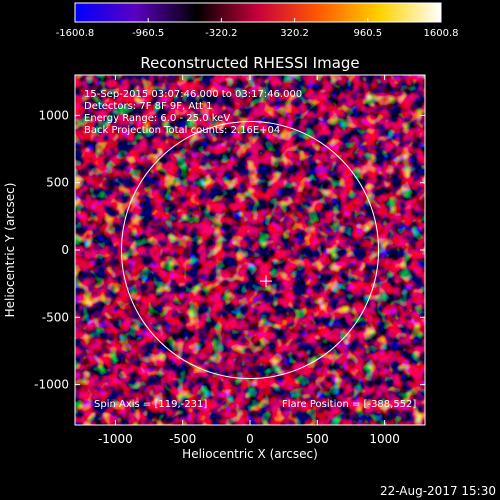 The height and width of the screenshot is (500, 500). I want to click on colorbar: -1600.8 -960.5 -320.2 320.2 960.5 1600.8, so click(257, 20).